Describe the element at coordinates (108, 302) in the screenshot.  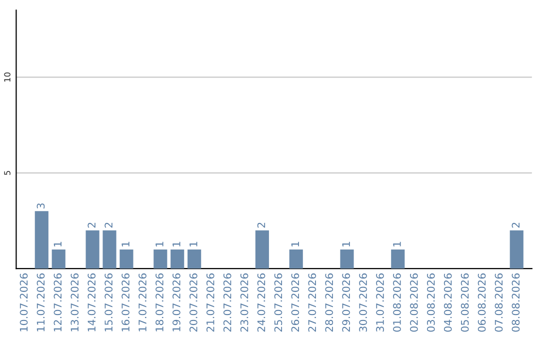
I see `x-tick-label: 15.07.2026` at that location.